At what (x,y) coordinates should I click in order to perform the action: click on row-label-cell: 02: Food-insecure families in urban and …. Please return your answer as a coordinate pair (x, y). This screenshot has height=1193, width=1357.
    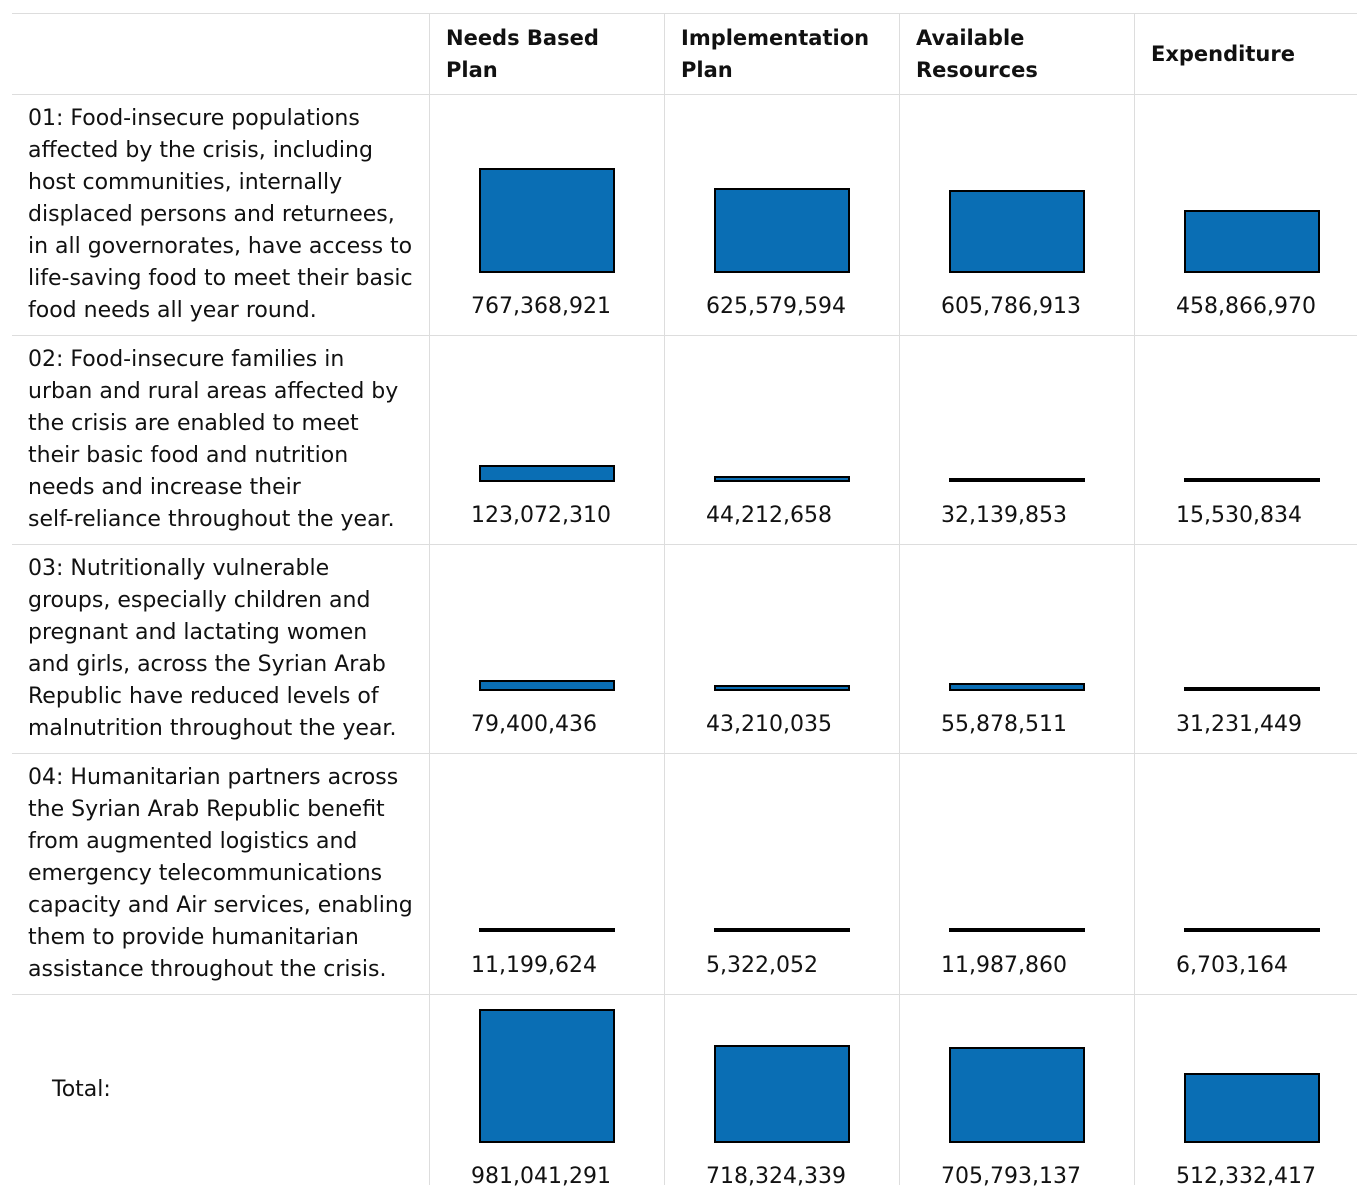
    Looking at the image, I should click on (220, 440).